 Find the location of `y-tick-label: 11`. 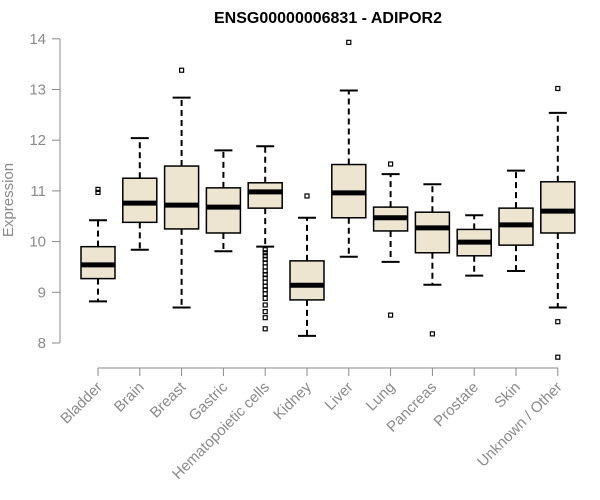

y-tick-label: 11 is located at coordinates (38, 191).